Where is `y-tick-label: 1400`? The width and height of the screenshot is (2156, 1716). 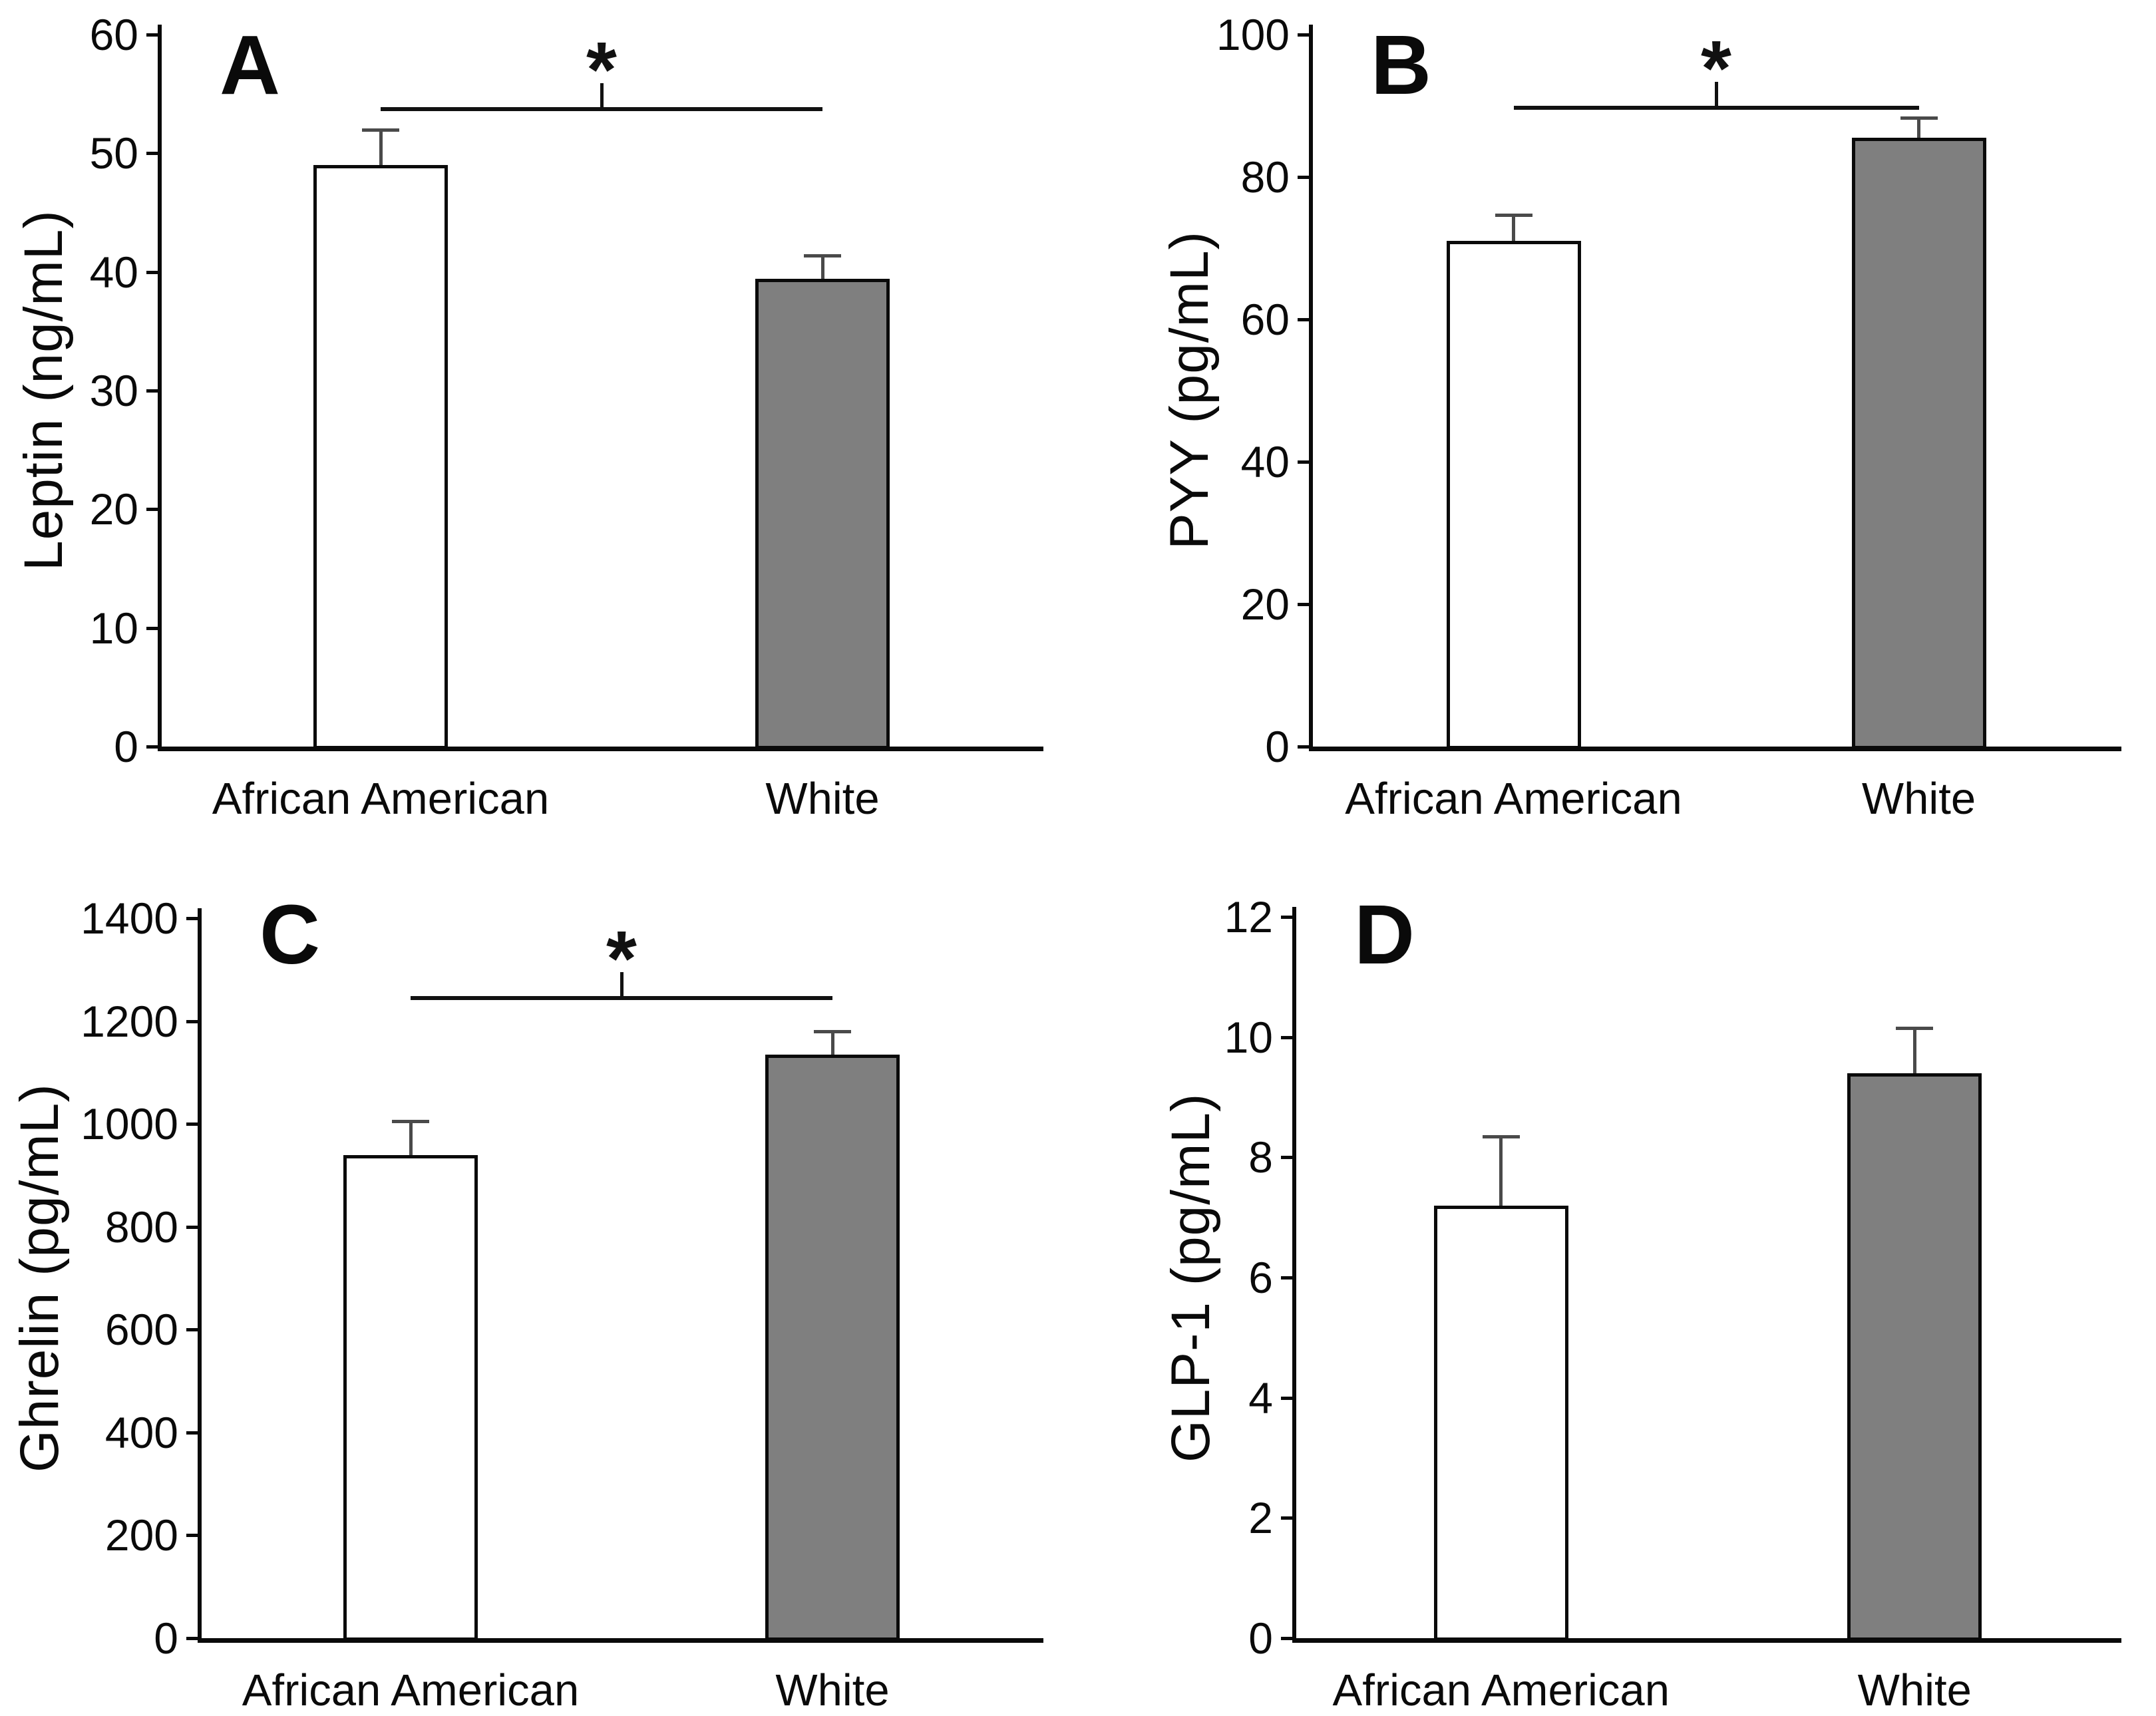 y-tick-label: 1400 is located at coordinates (129, 918).